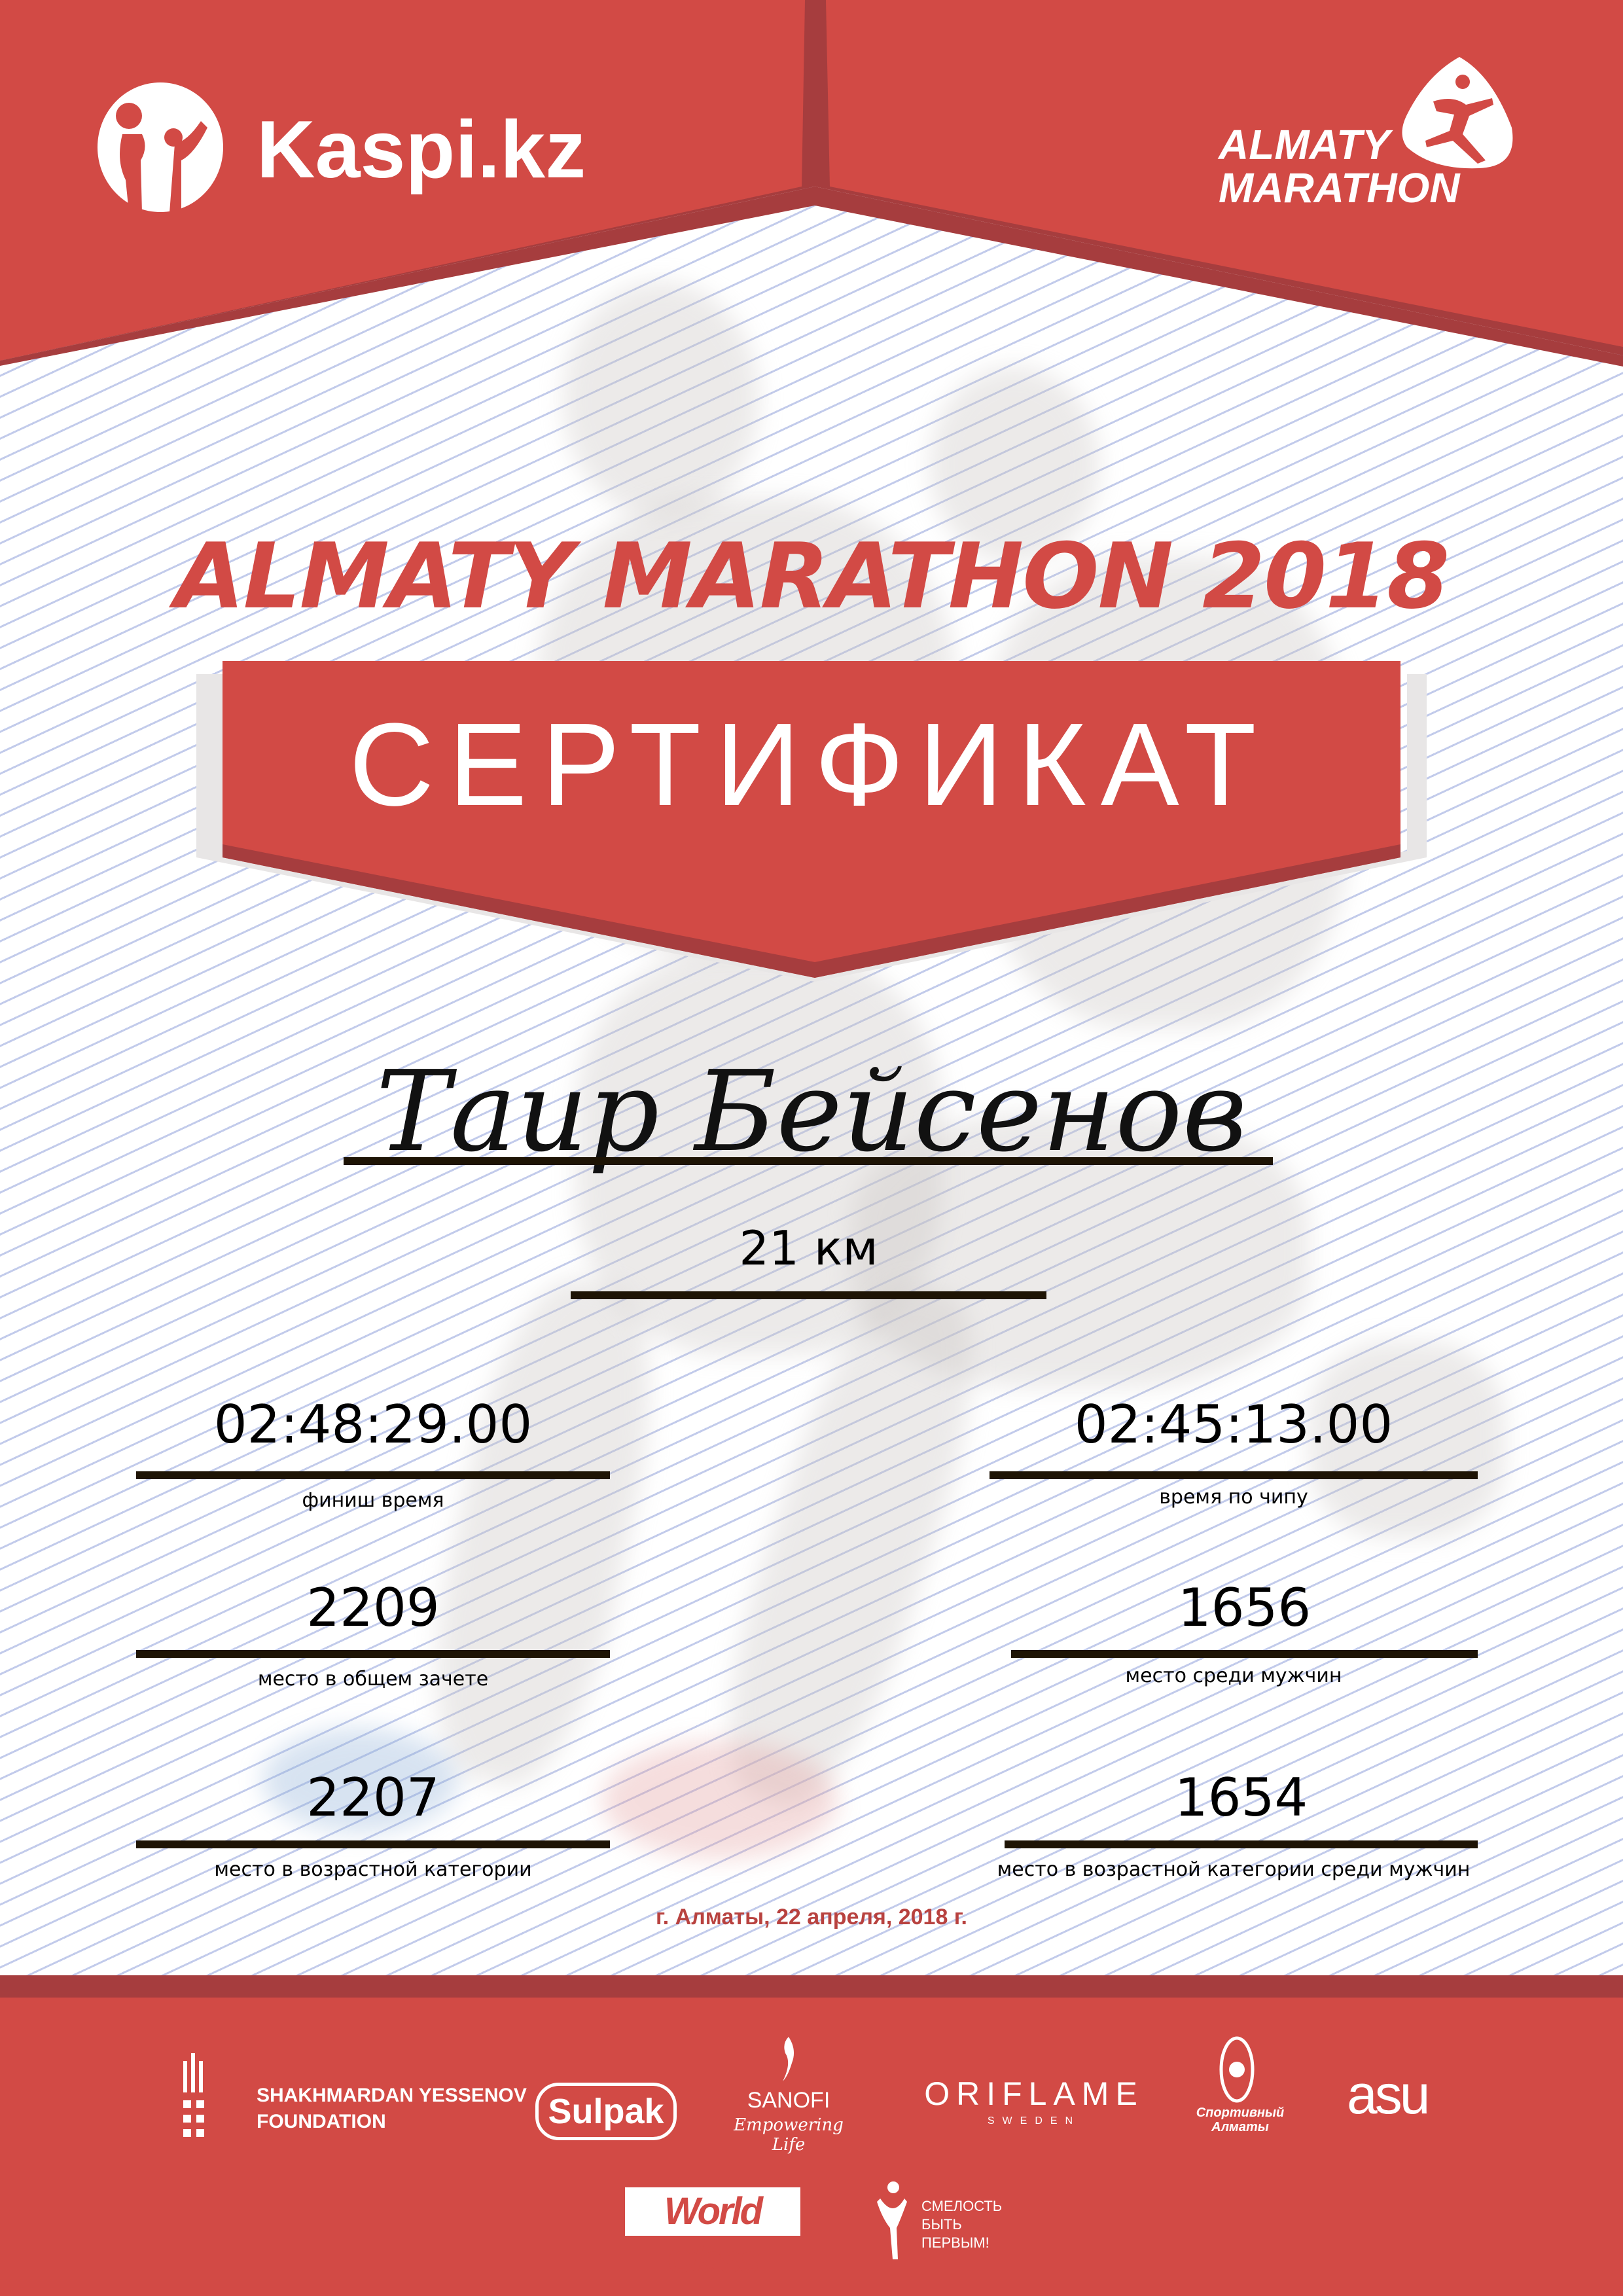 The image size is (1623, 2296). What do you see at coordinates (373, 1607) in the screenshot?
I see `result-value: 2209` at bounding box center [373, 1607].